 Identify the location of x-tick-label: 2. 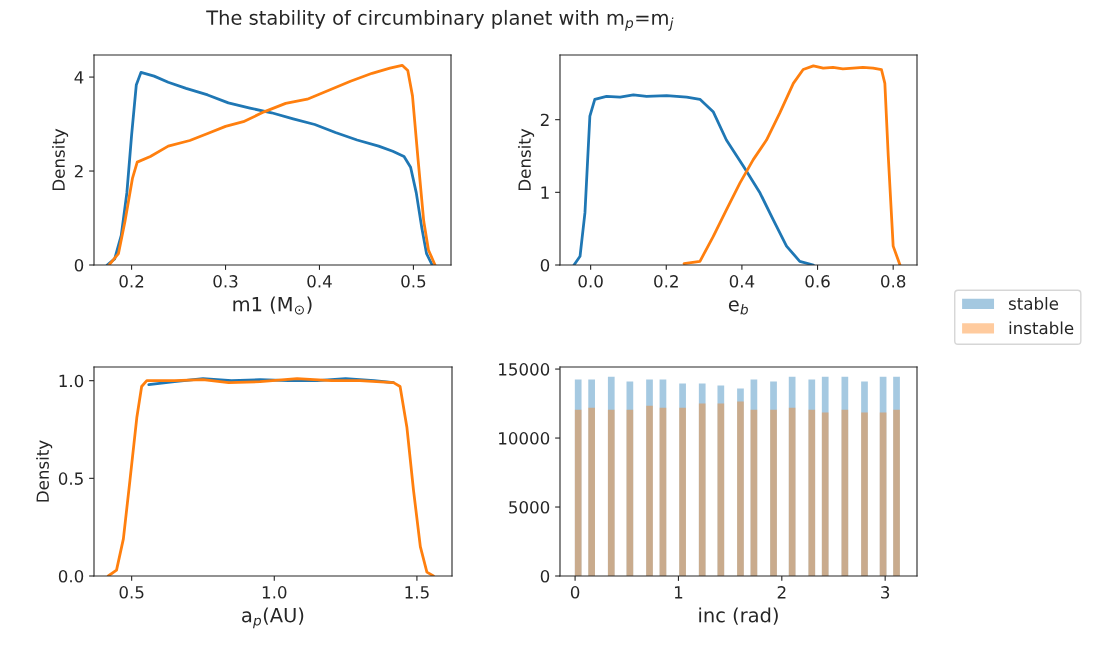
(781, 592).